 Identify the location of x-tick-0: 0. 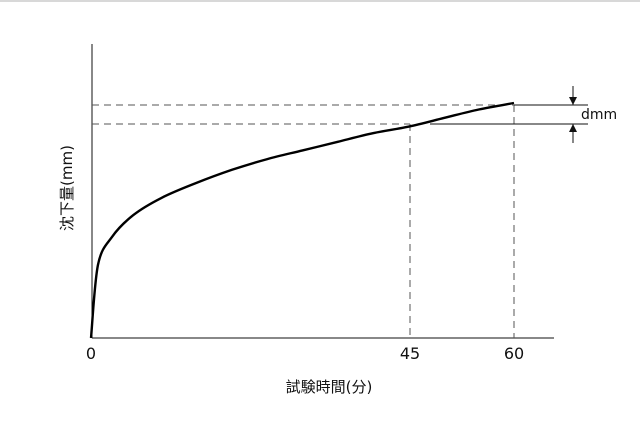
(91, 353).